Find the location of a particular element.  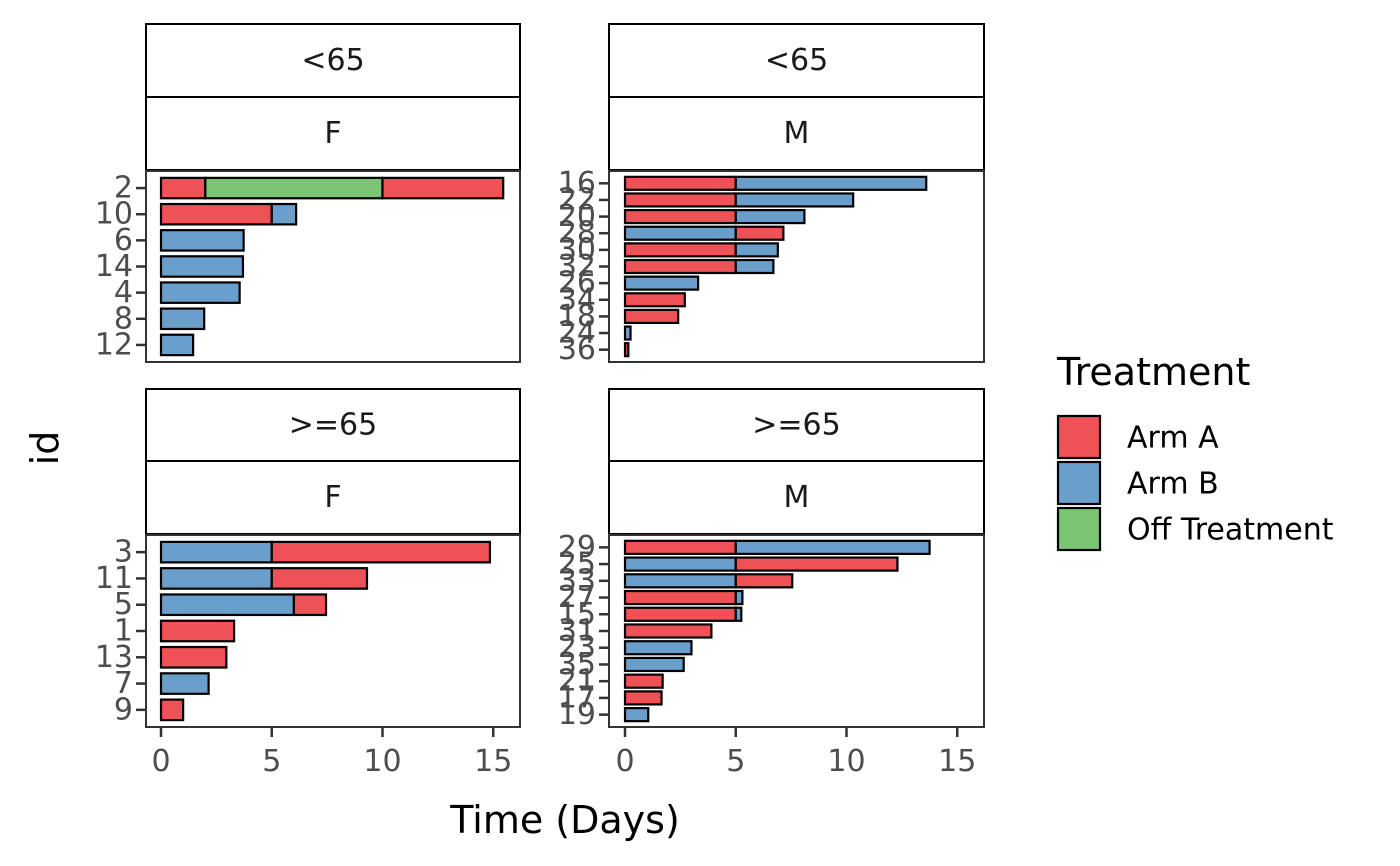

y-tick-label: 25 is located at coordinates (577, 564).